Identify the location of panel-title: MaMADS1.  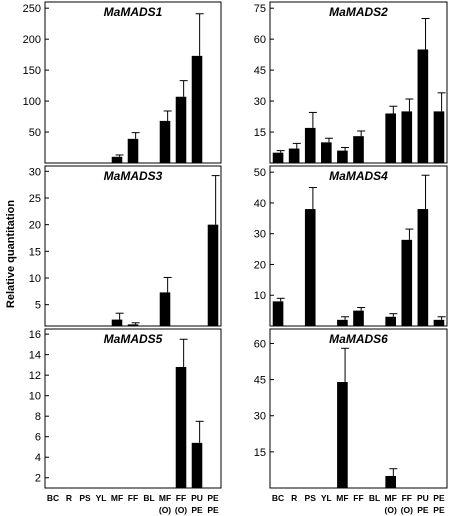
(133, 12).